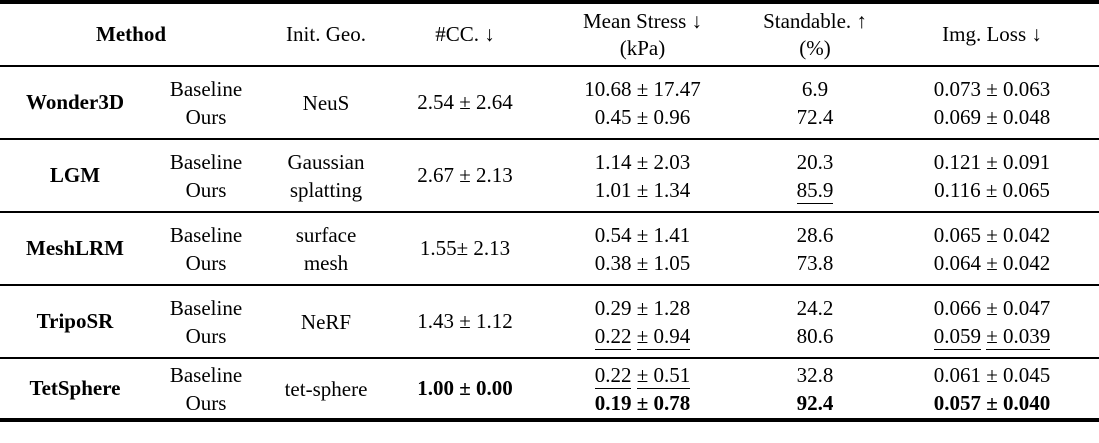 The image size is (1099, 443). Describe the element at coordinates (815, 88) in the screenshot. I see `standable-baseline: 6.9` at that location.